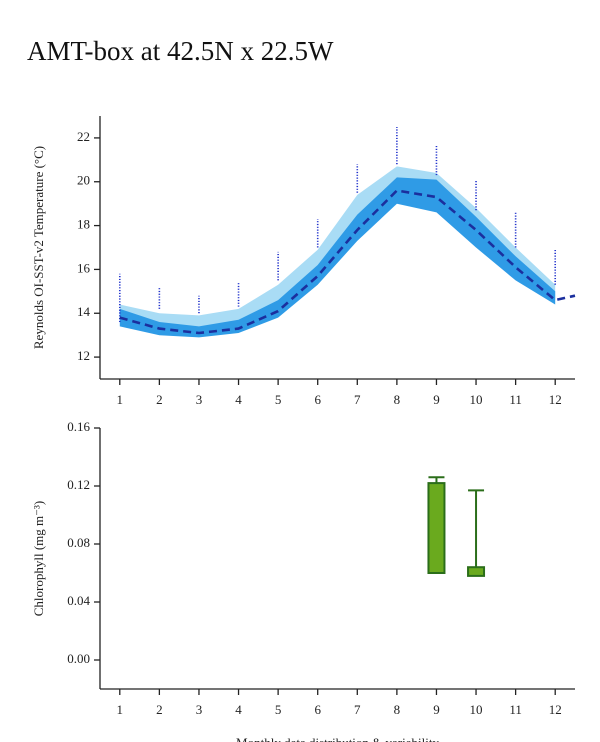 The width and height of the screenshot is (600, 742). What do you see at coordinates (78, 542) in the screenshot?
I see `y-tick-label: 0.08` at bounding box center [78, 542].